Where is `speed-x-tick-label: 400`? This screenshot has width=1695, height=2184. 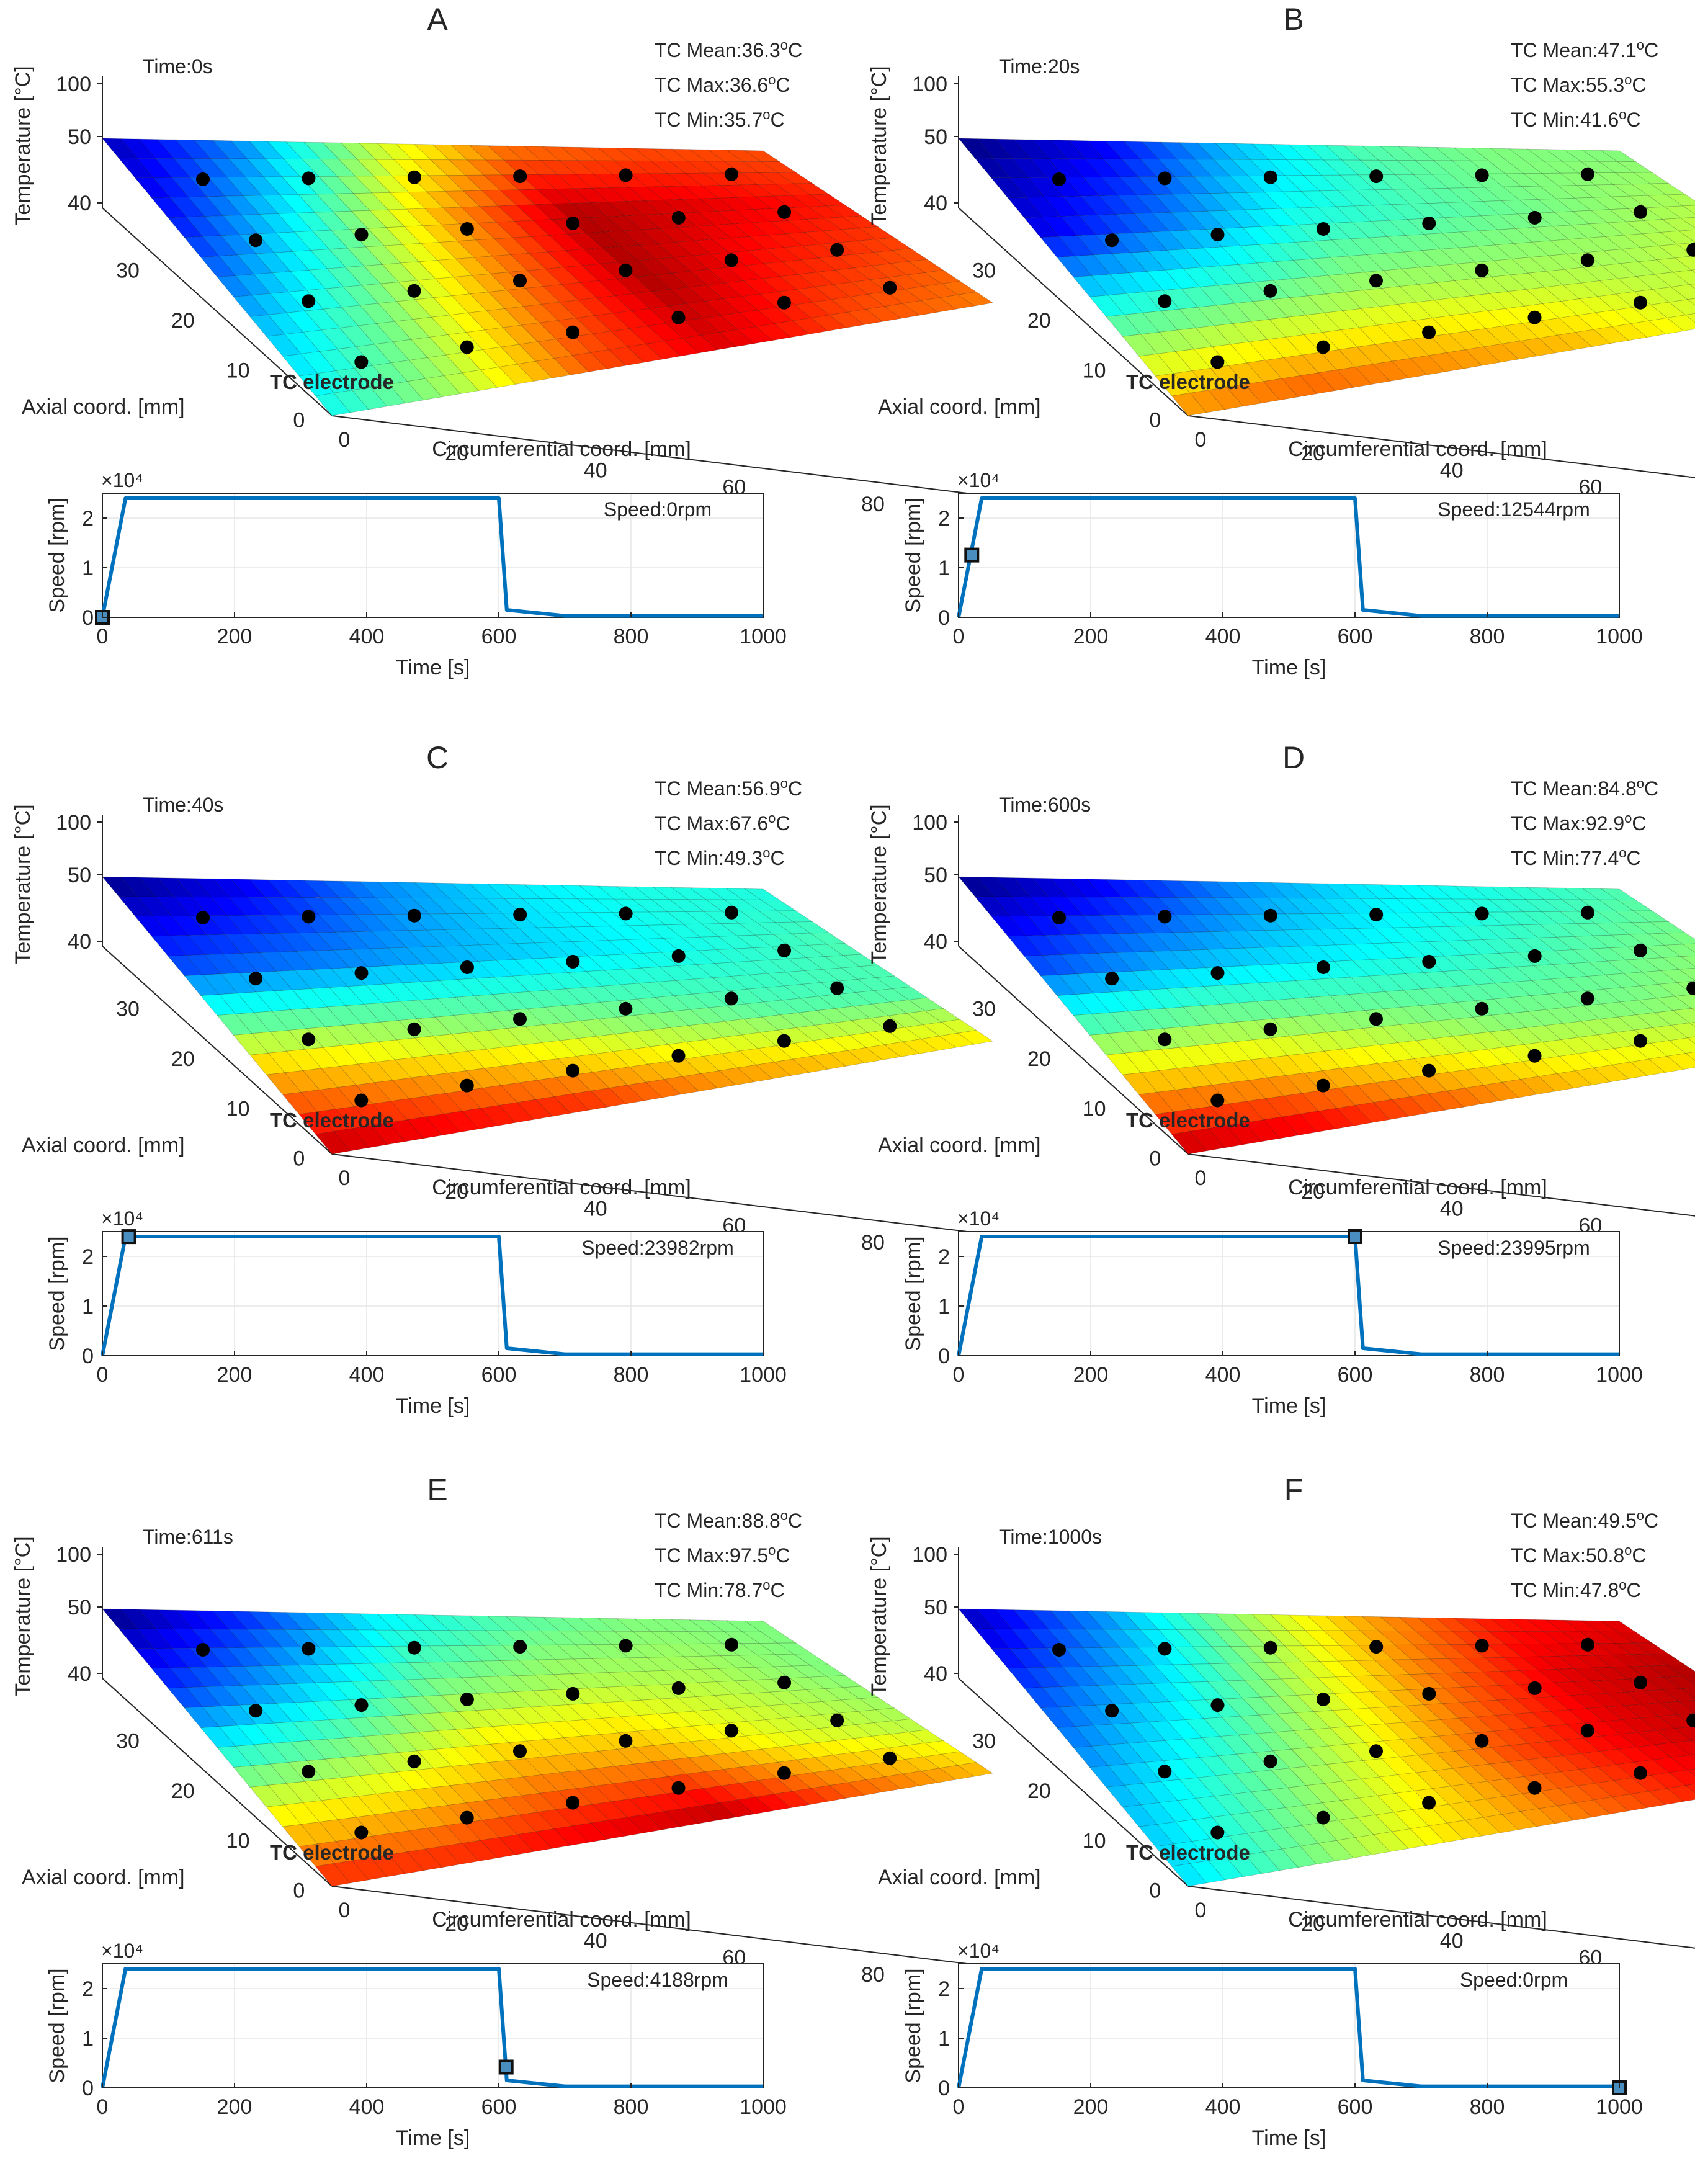
speed-x-tick-label: 400 is located at coordinates (1223, 2107).